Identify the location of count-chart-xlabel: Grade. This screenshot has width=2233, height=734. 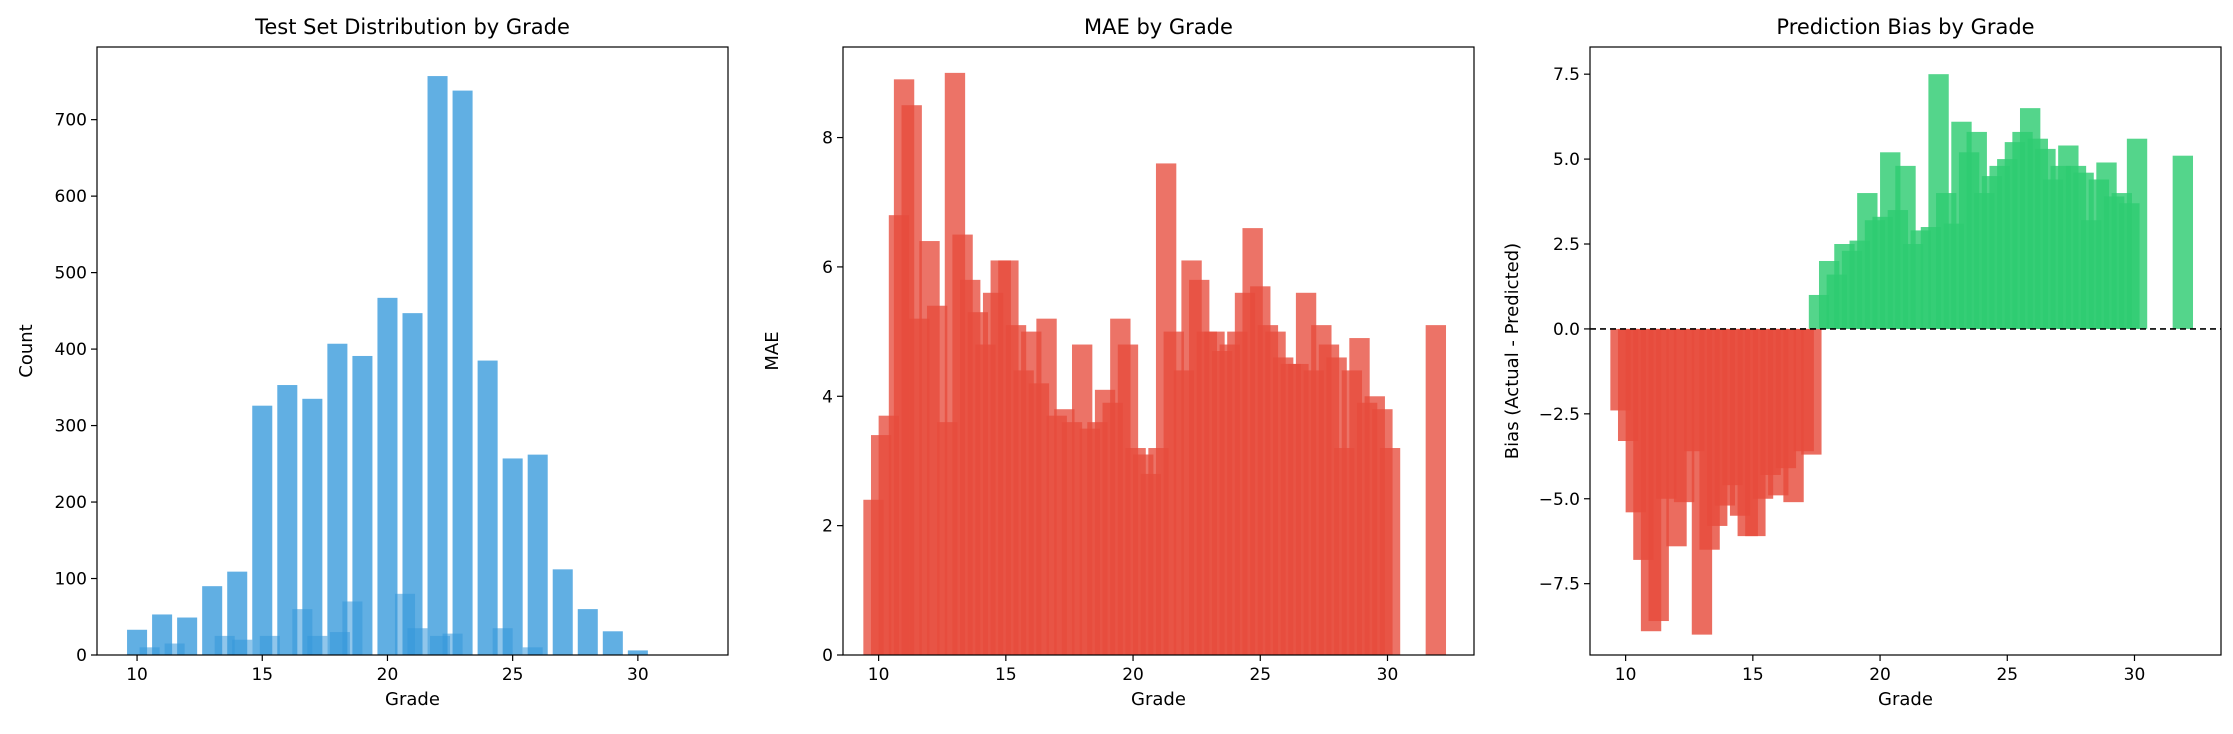
(412, 699).